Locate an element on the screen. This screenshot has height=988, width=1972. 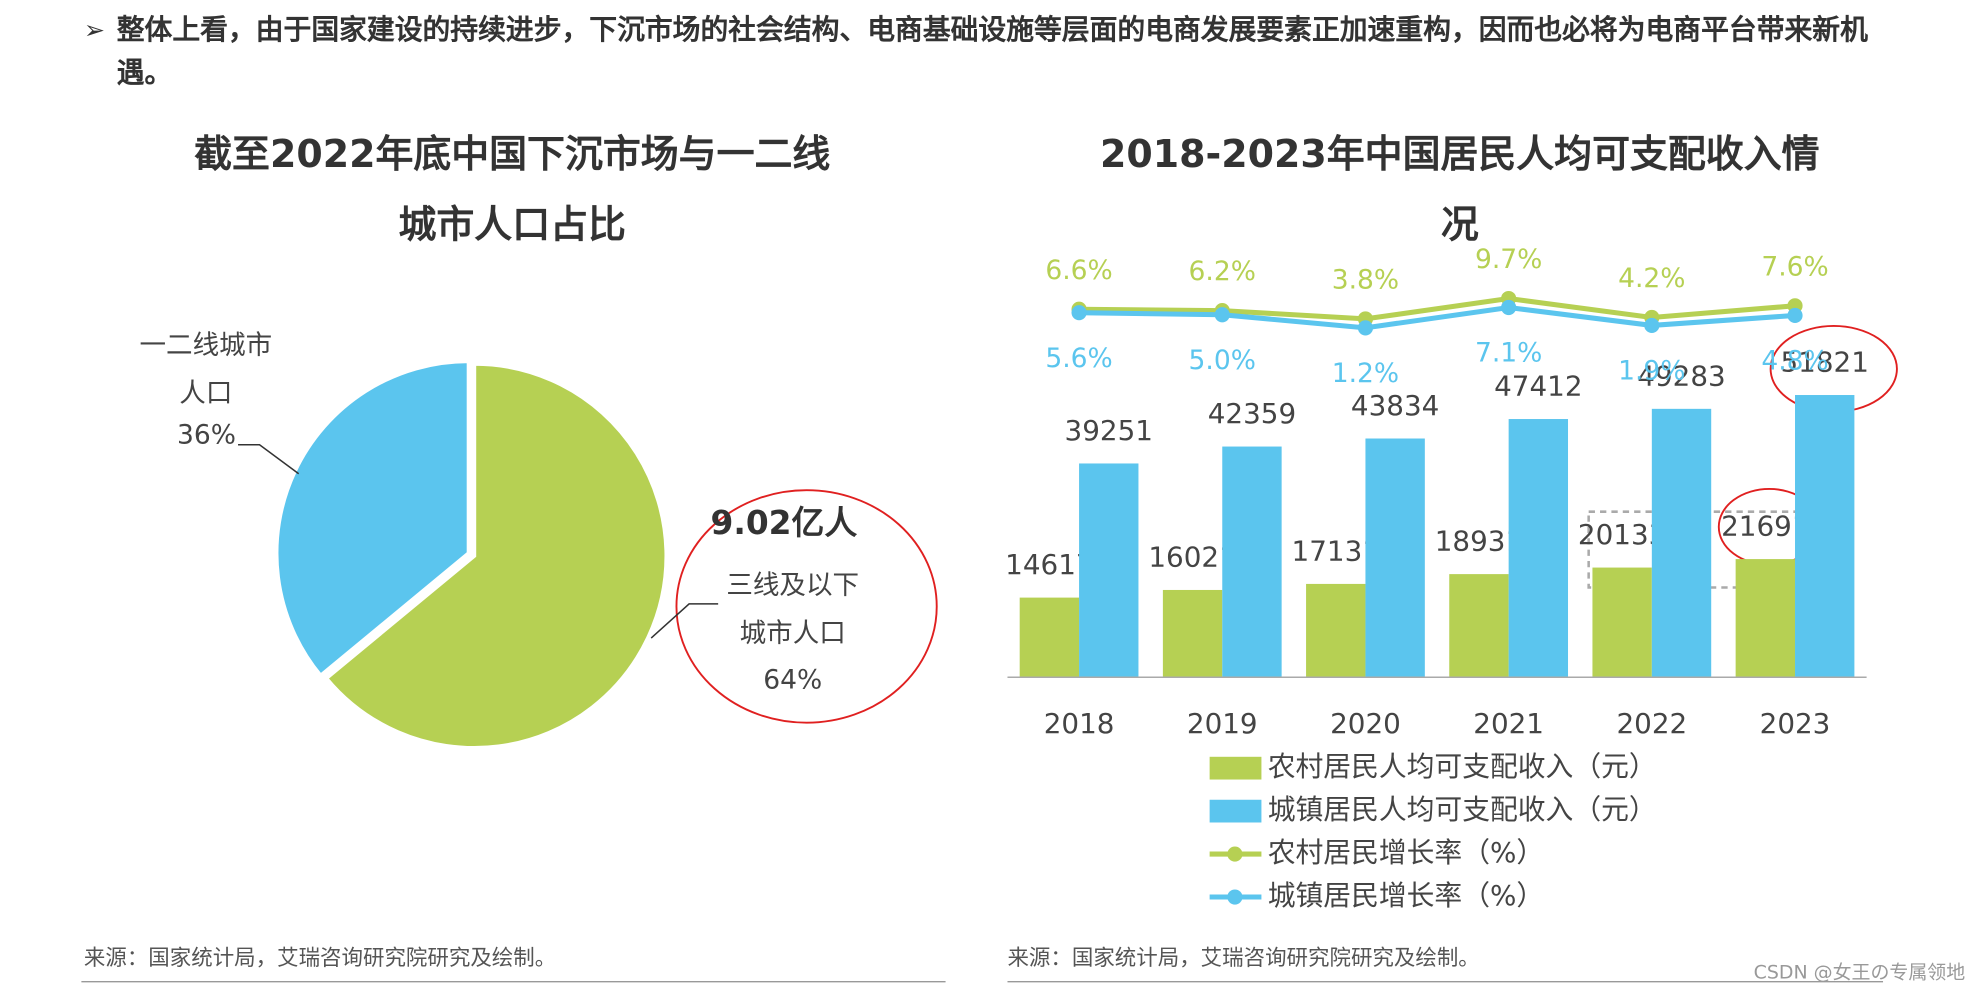
chart-title: 截至2022年底中国下沉市场与一二线城市人口占比 is located at coordinates (512, 190).